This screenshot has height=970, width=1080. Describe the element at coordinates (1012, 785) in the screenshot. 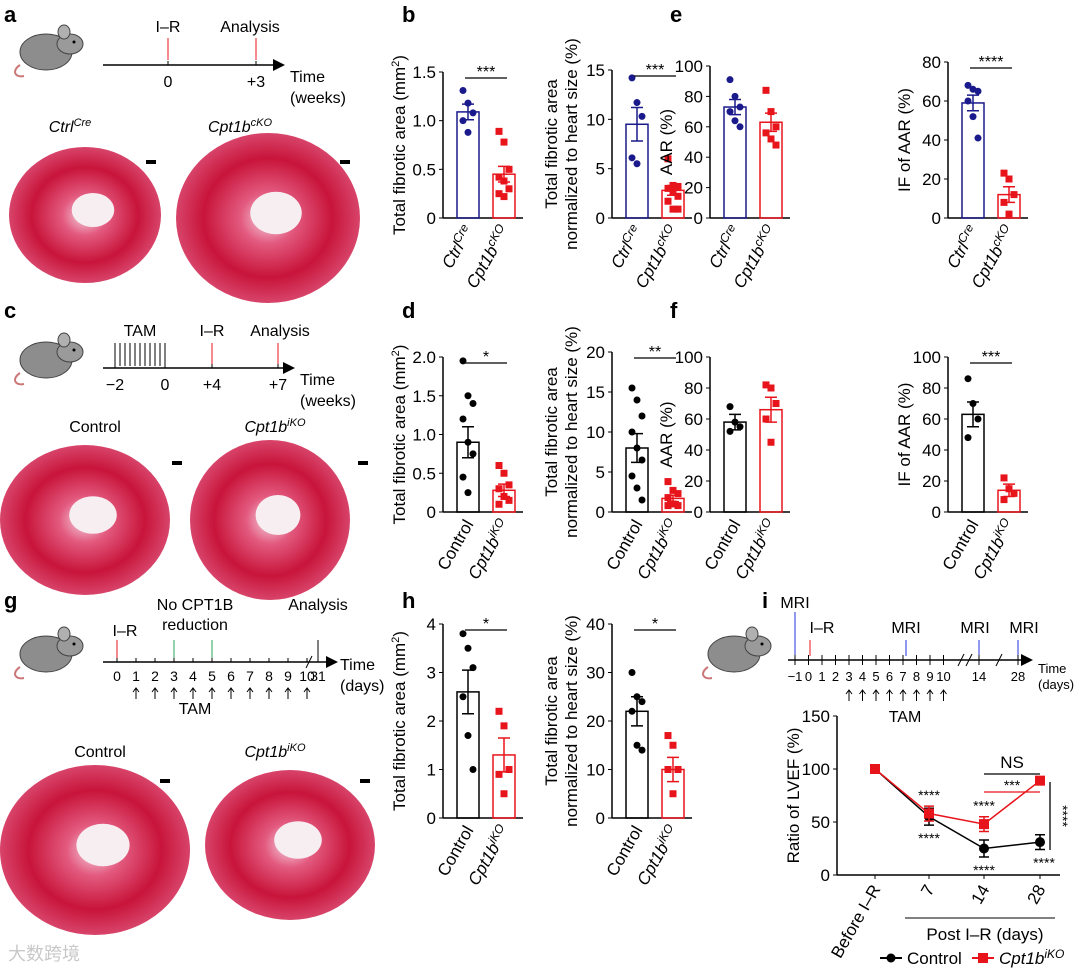

I see `comparison-label: ***` at that location.